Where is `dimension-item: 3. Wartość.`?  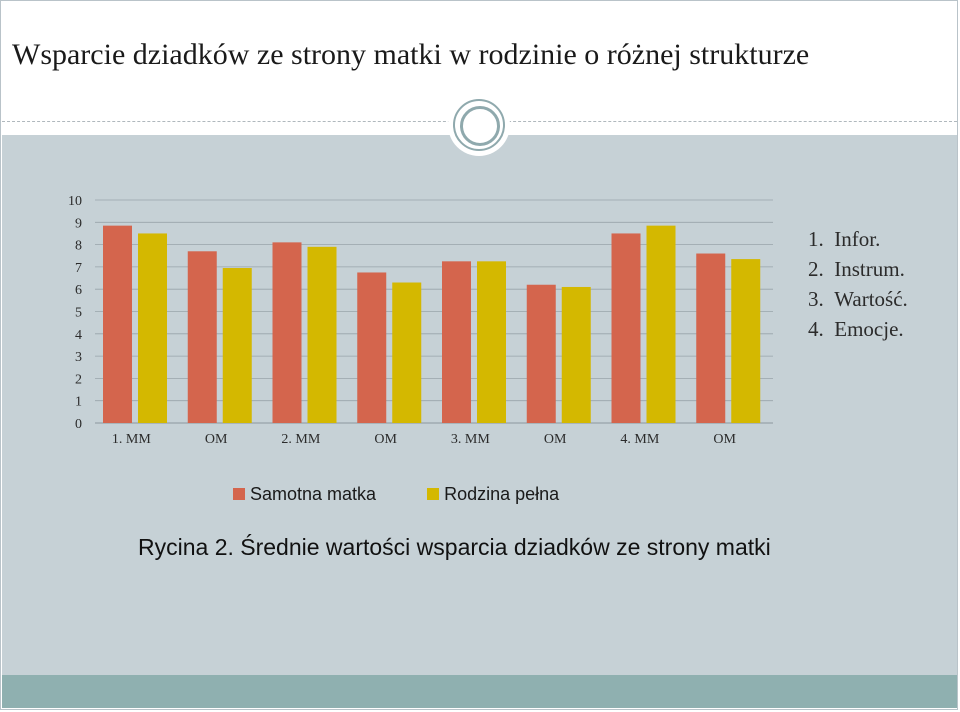
dimension-item: 3. Wartość. is located at coordinates (858, 299).